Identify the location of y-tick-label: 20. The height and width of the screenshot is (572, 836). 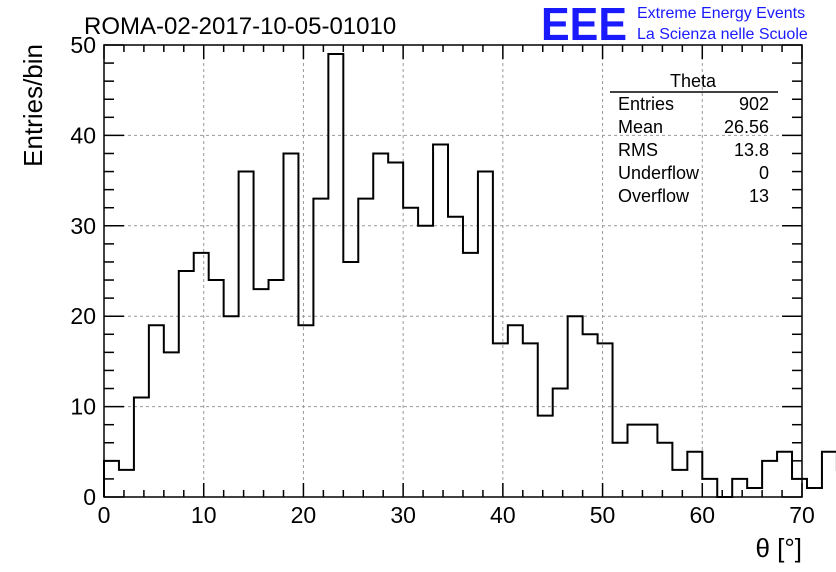
(83, 316).